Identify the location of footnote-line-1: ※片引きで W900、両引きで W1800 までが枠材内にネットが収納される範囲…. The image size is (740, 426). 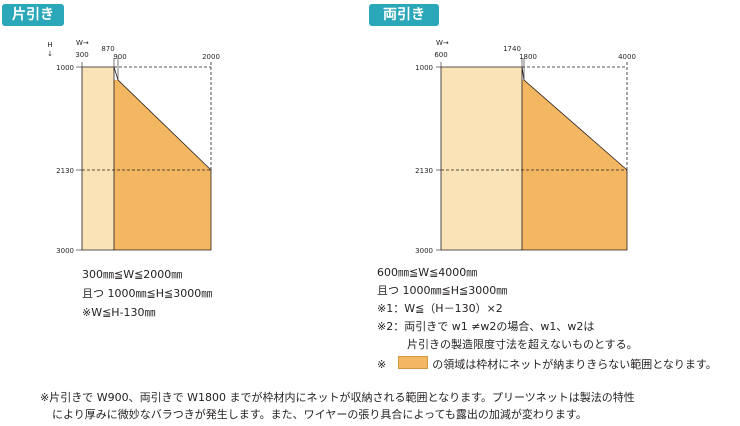
(337, 397).